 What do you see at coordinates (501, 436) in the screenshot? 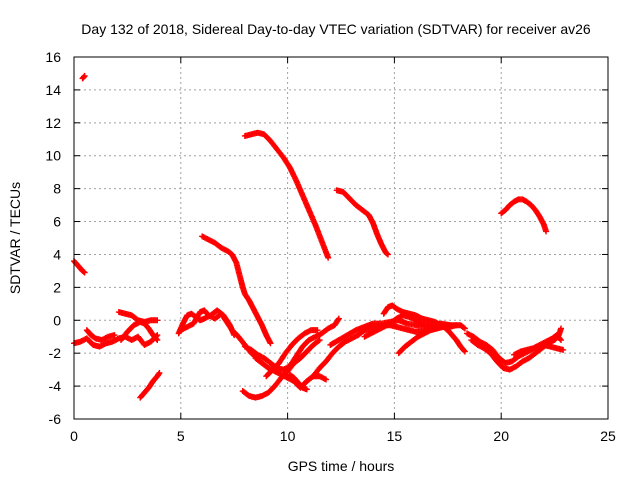
I see `x-tick-label: 20` at bounding box center [501, 436].